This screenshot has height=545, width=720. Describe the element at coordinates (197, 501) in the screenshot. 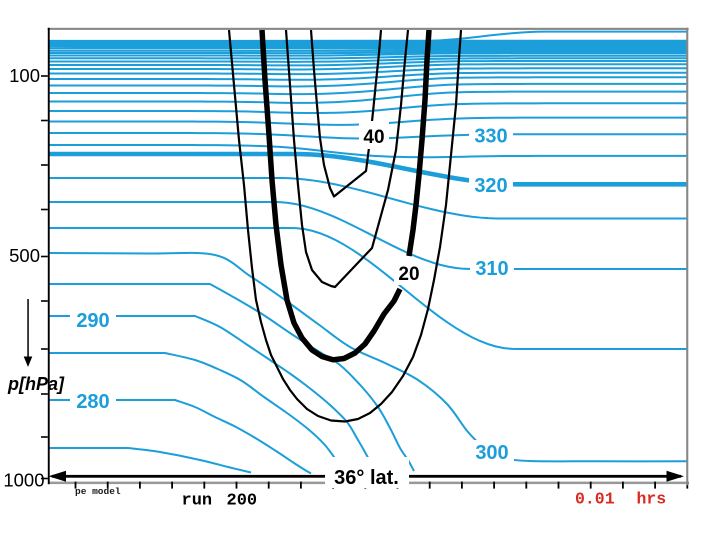

I see `svg-text: run` at that location.